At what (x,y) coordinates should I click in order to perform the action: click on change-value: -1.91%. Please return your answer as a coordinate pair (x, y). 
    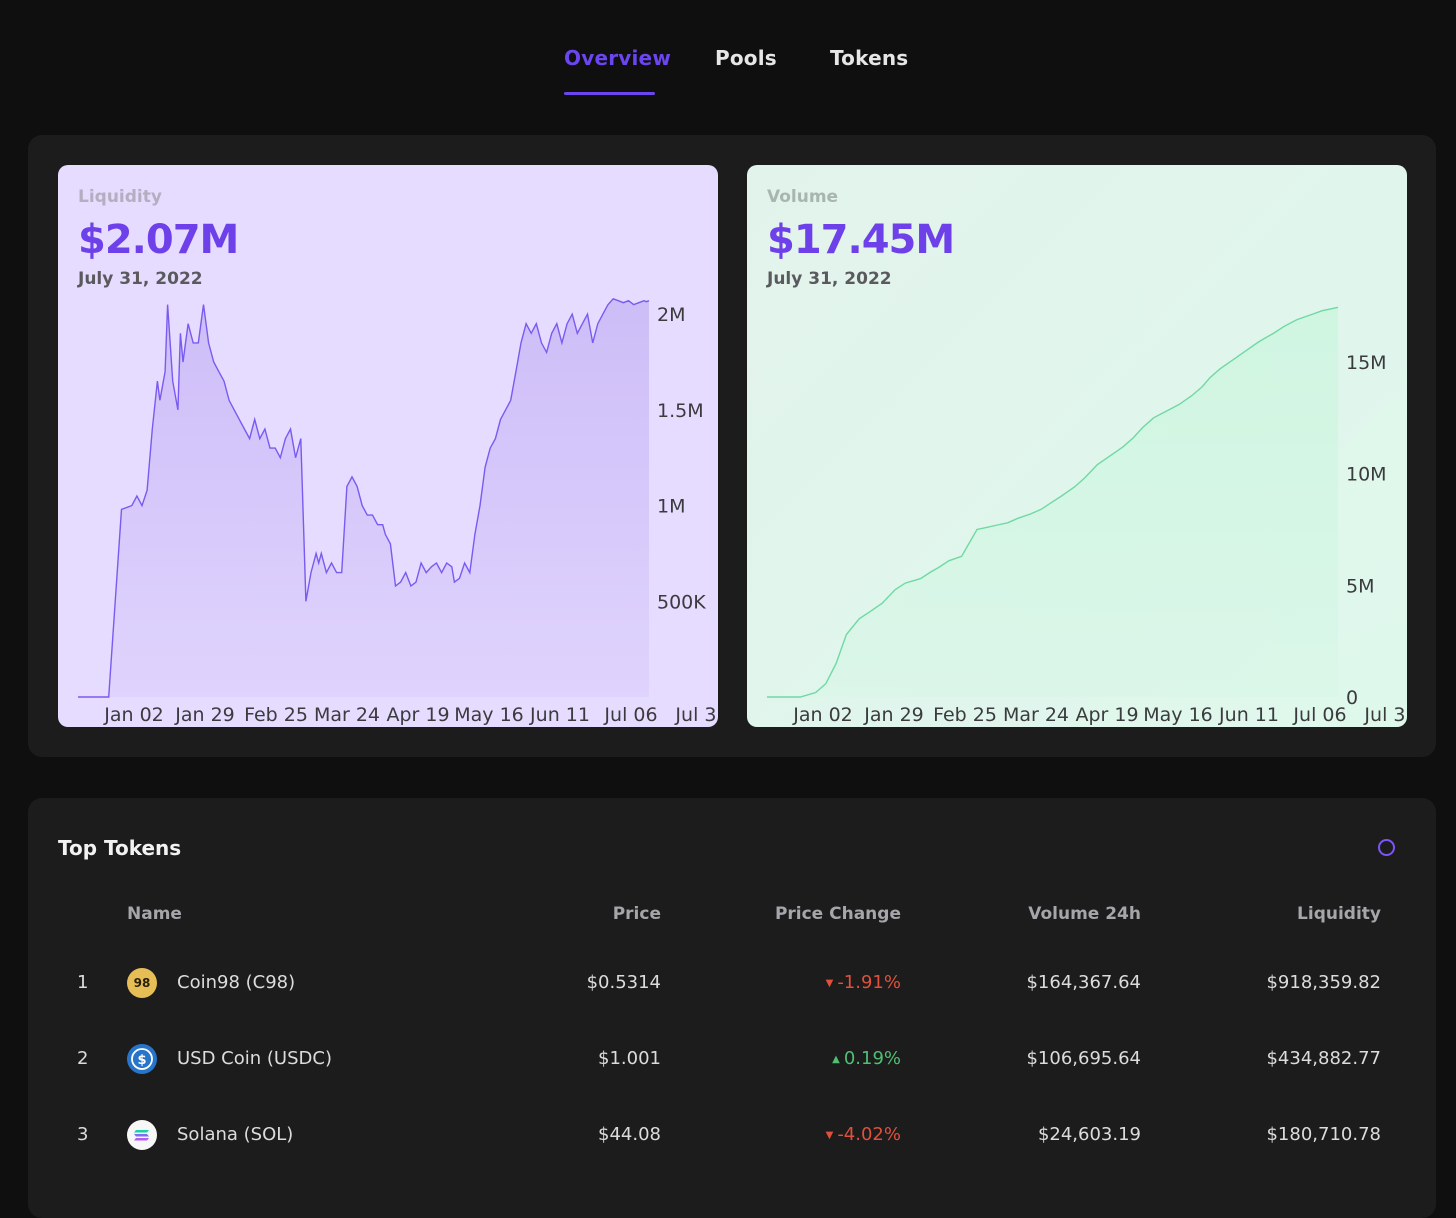
    Looking at the image, I should click on (869, 982).